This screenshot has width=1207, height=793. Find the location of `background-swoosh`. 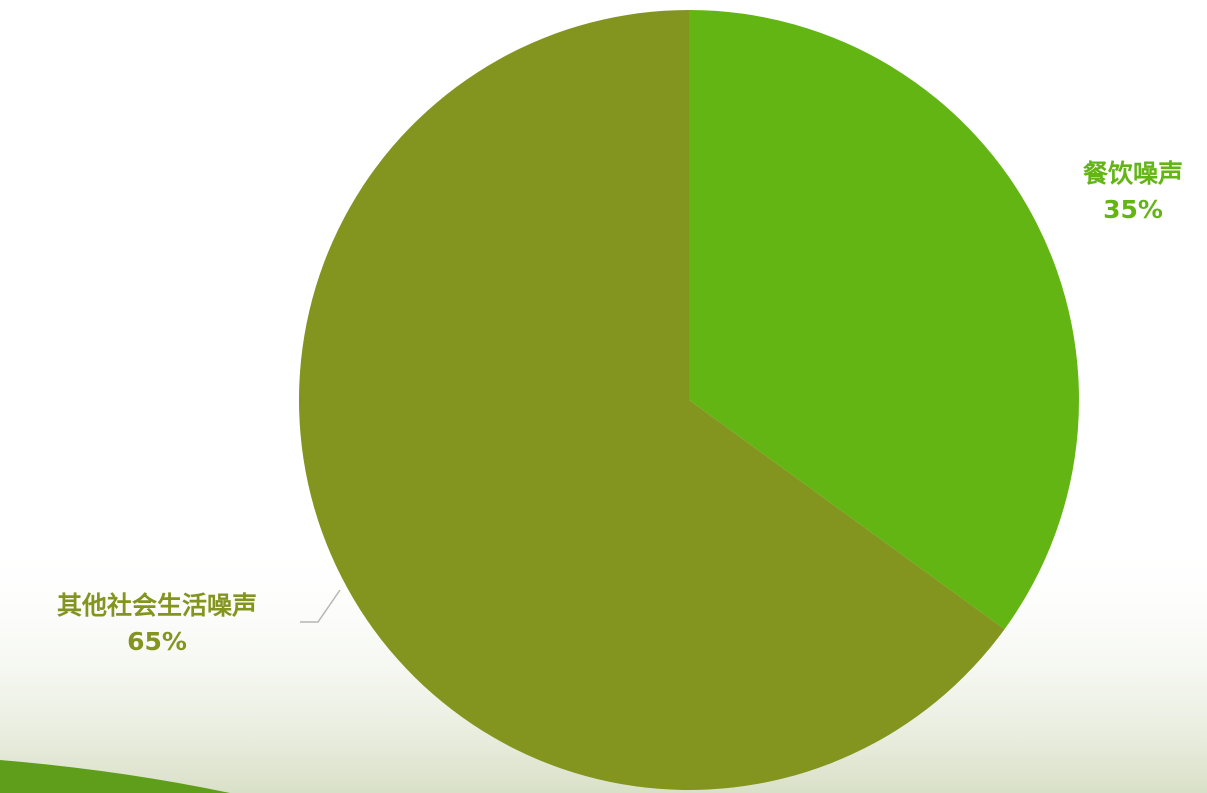

background-swoosh is located at coordinates (115, 776).